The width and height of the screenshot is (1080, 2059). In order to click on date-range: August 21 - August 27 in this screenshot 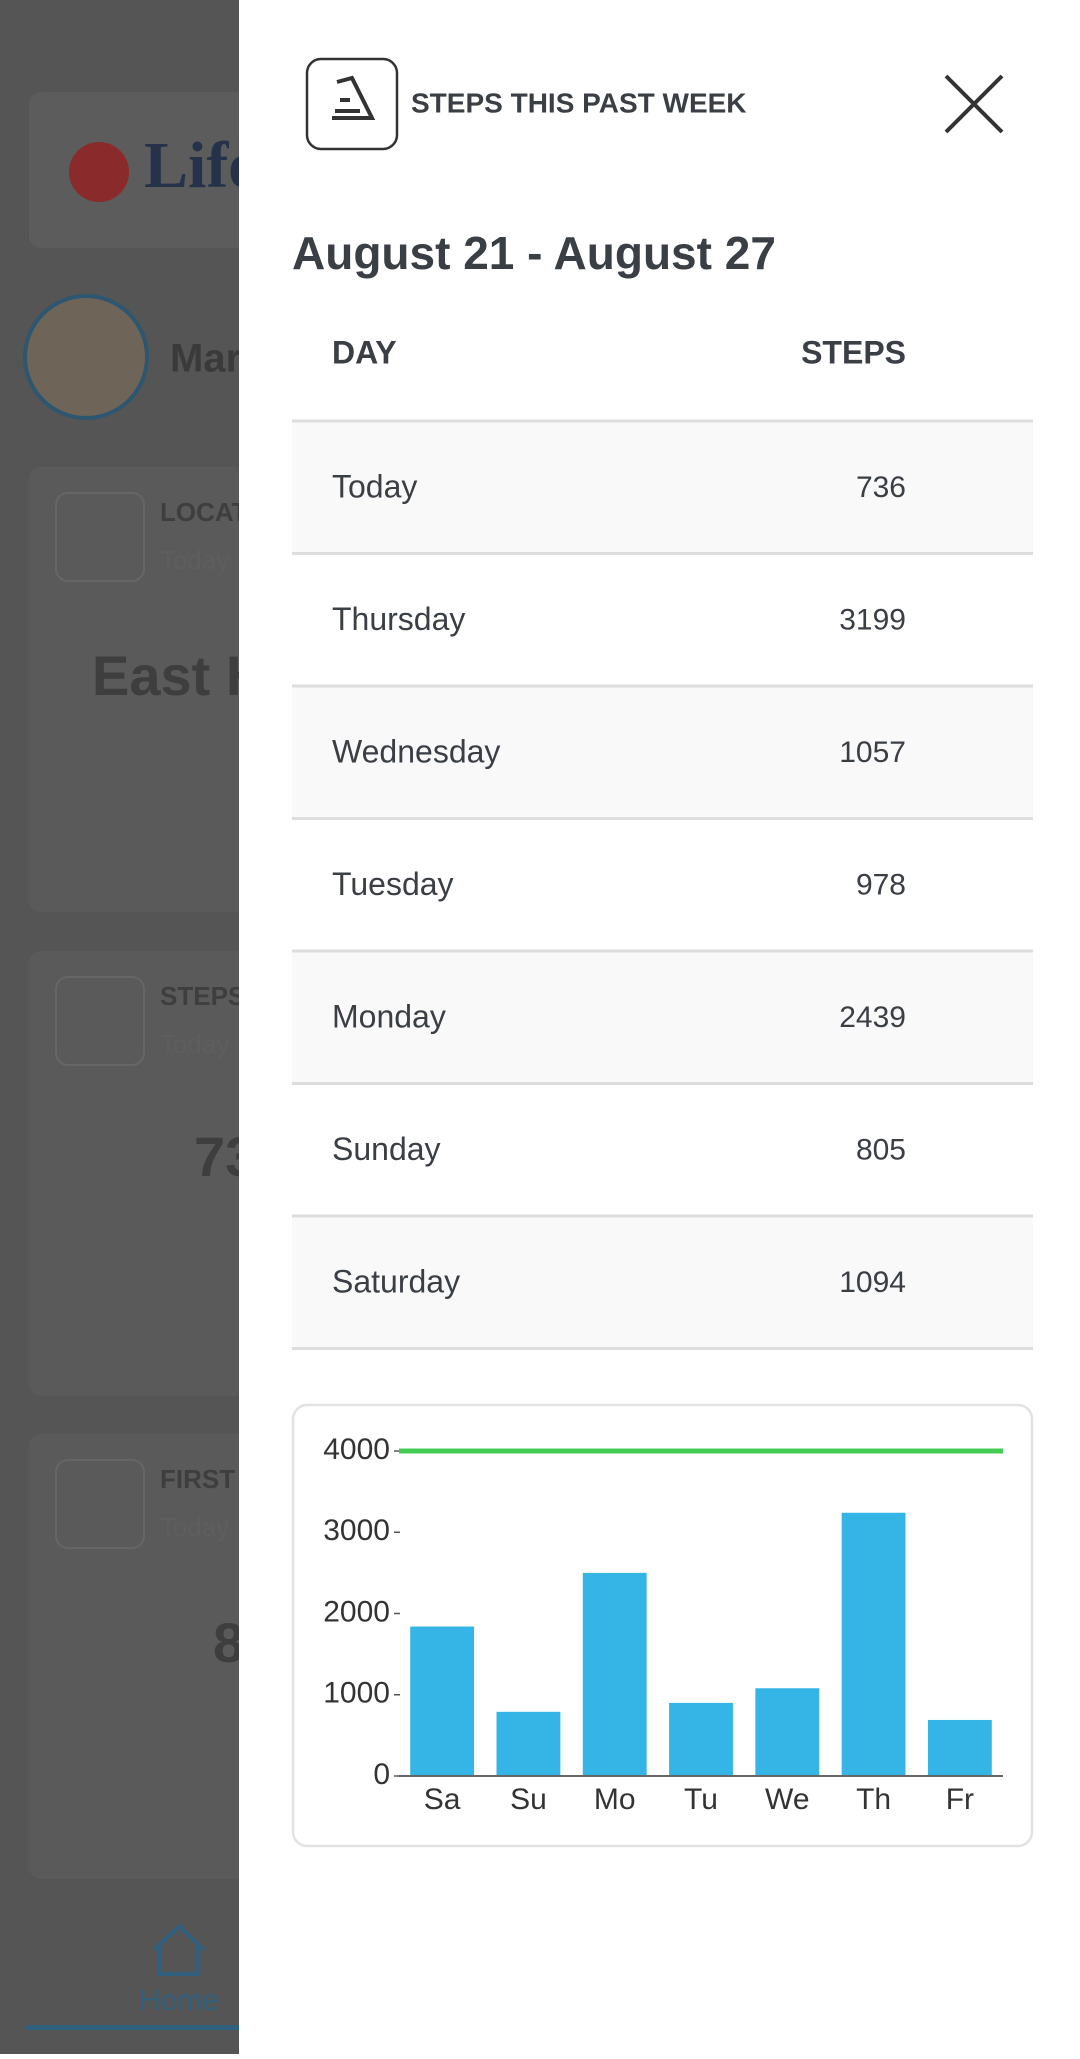, I will do `click(534, 253)`.